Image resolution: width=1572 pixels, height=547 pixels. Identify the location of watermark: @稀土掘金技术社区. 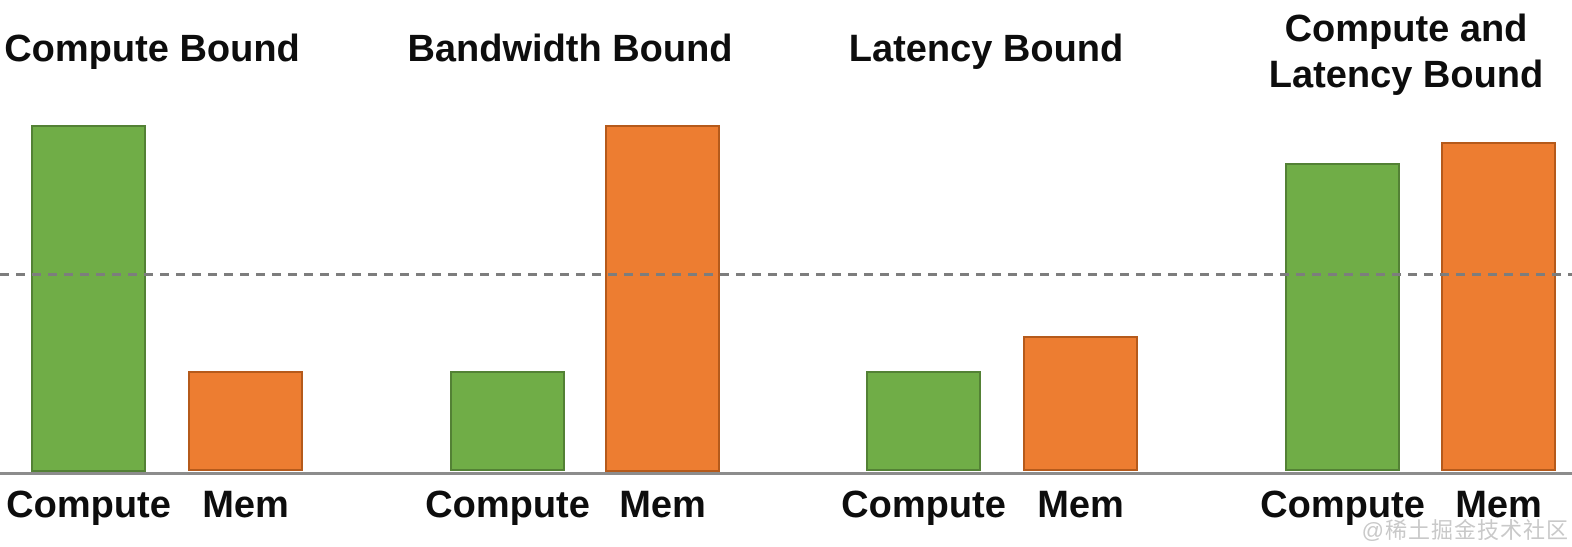
(1465, 530).